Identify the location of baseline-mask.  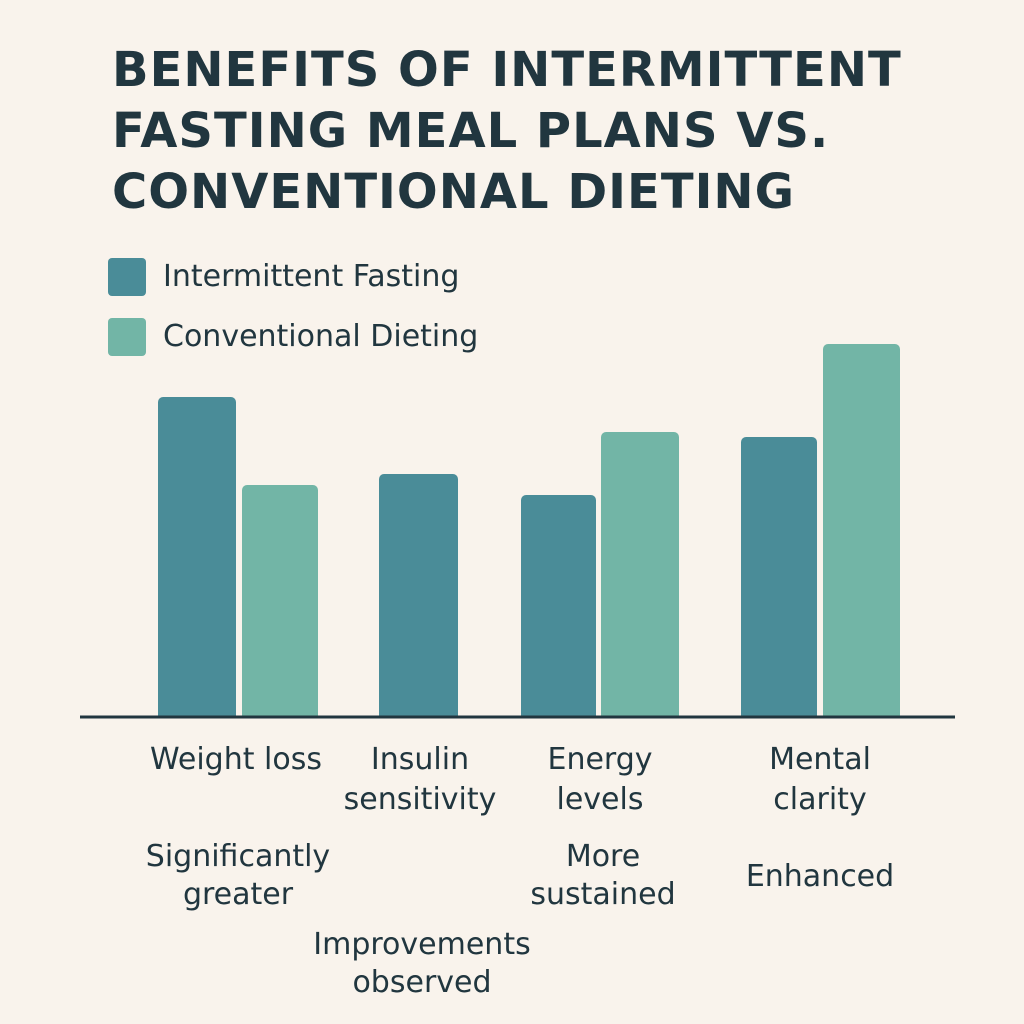
(512, 723).